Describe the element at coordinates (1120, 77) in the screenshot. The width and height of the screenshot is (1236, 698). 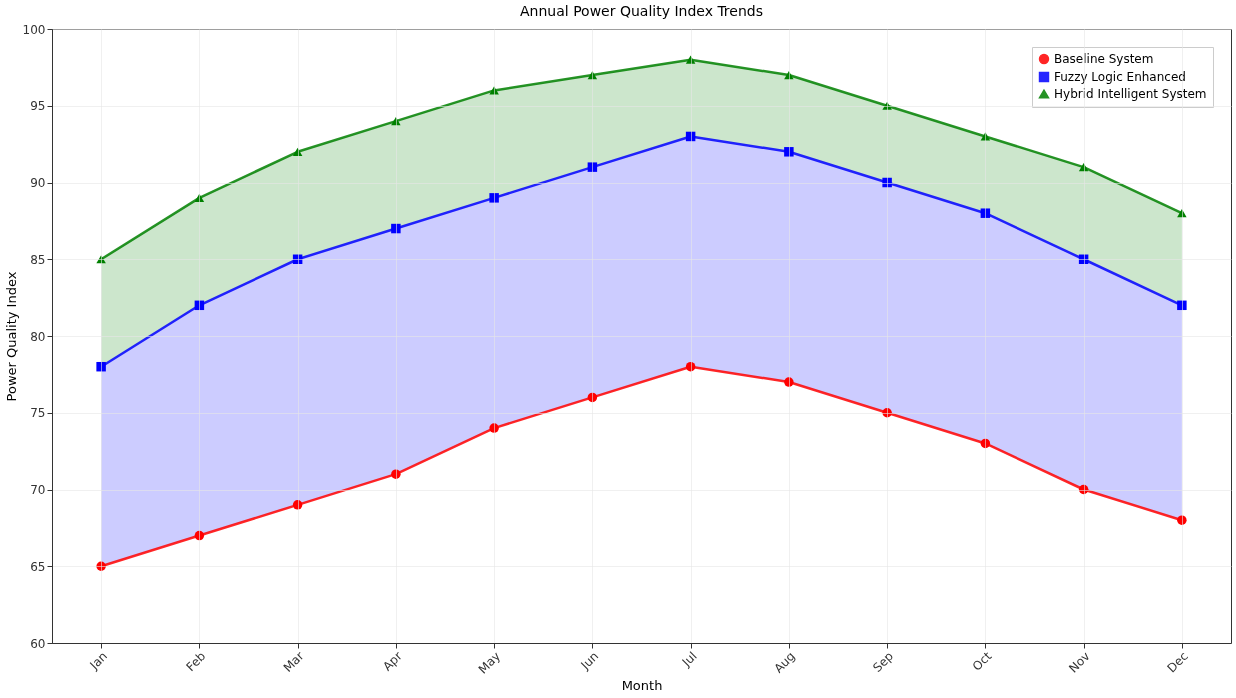
I see `legend-label: Fuzzy Logic Enhanced` at that location.